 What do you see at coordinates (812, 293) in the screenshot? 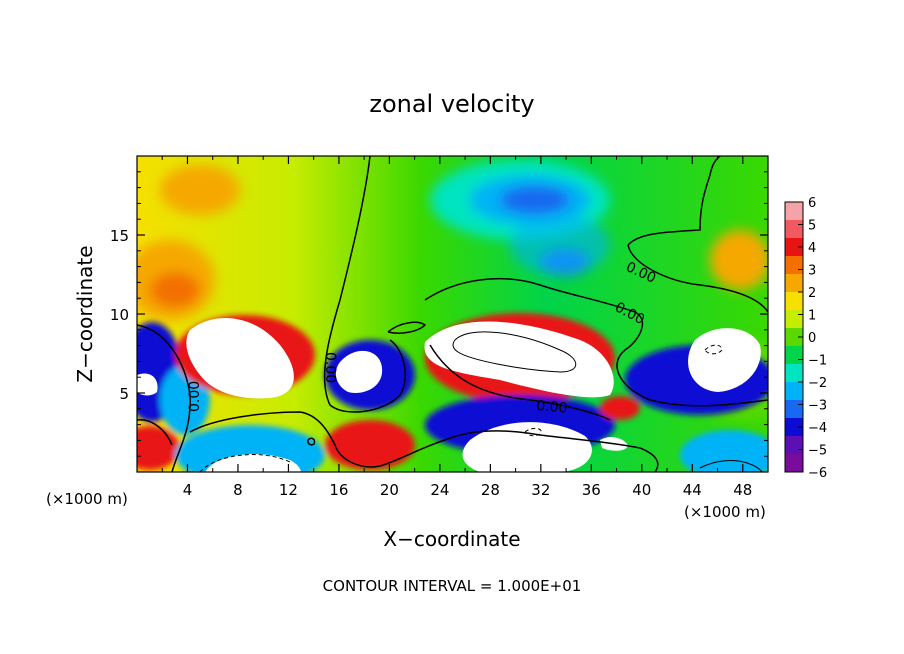
I see `colorbar-tick-label: 2` at bounding box center [812, 293].